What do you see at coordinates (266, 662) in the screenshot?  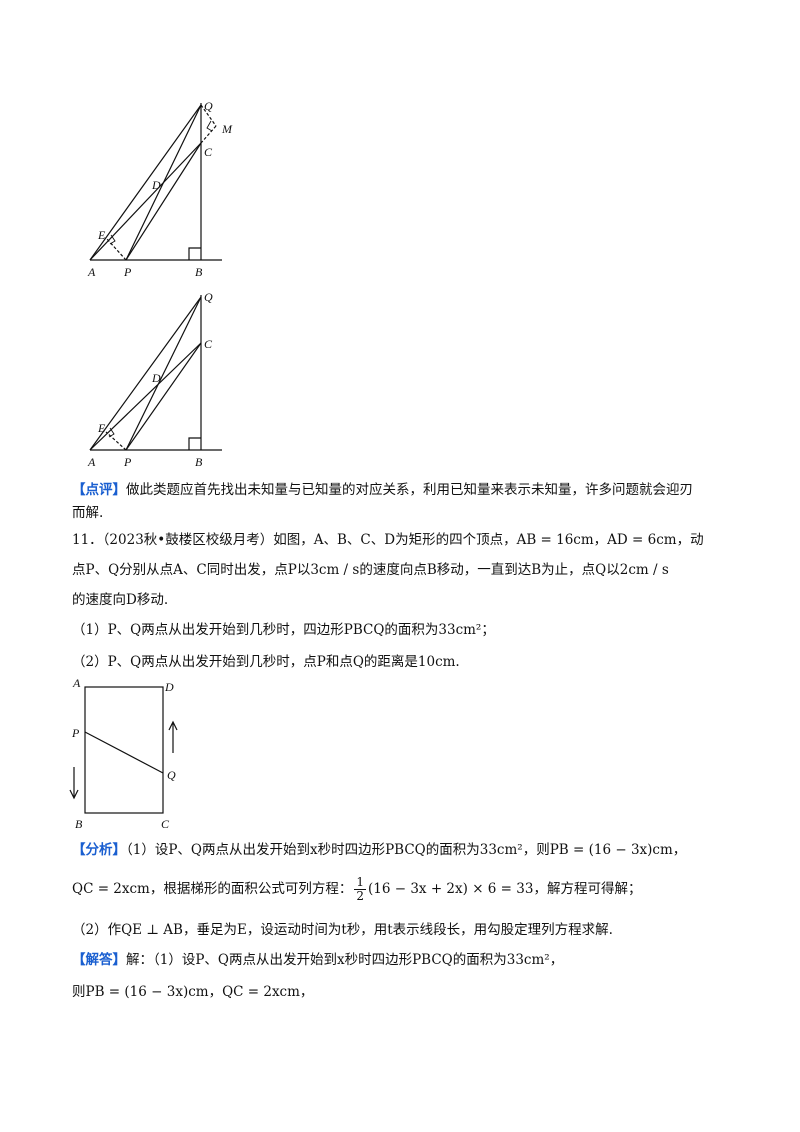 I see `problem11-question-2: （2）P、Q两点从出发开始到几秒时，点P和点Q的距离是10cm.` at bounding box center [266, 662].